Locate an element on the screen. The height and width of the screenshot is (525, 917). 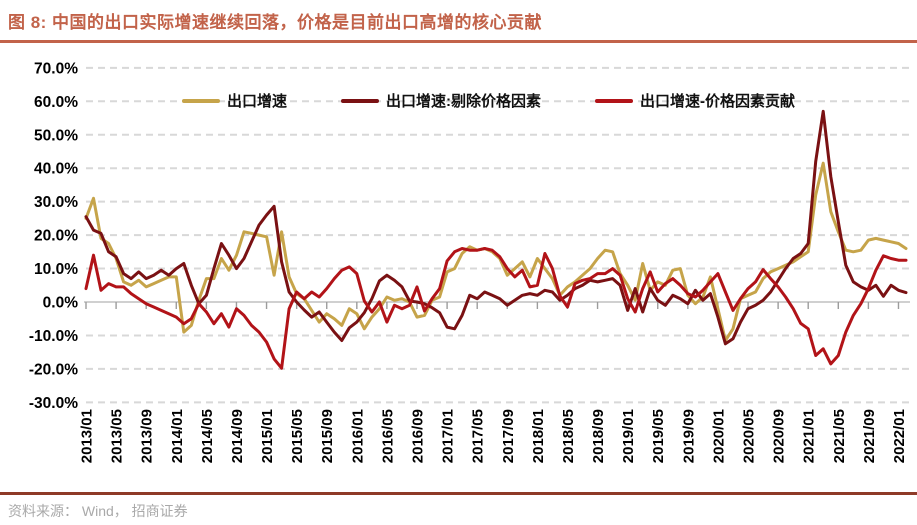
x-tick-label: 2017/09 is located at coordinates (508, 436).